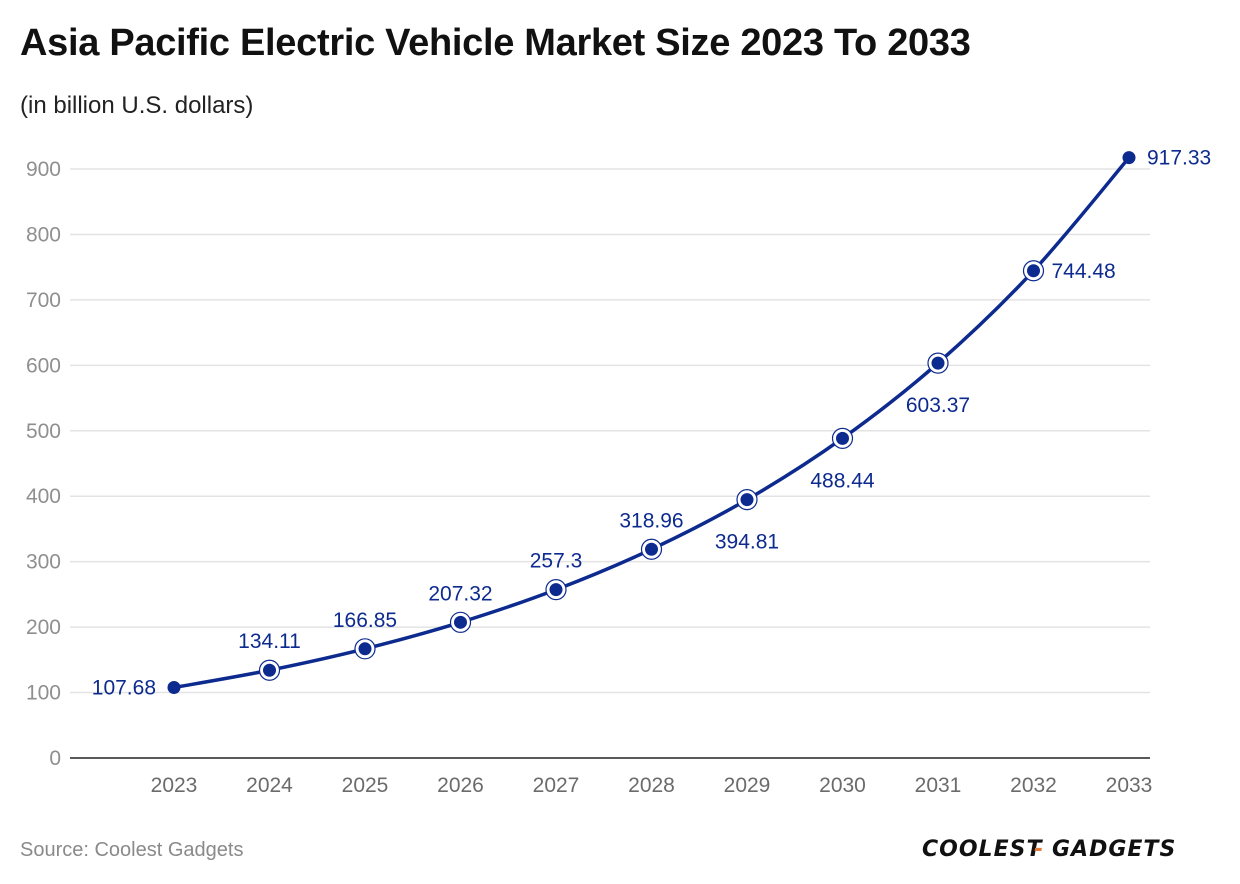 The image size is (1240, 884). What do you see at coordinates (43, 365) in the screenshot?
I see `y-tick-label: 600` at bounding box center [43, 365].